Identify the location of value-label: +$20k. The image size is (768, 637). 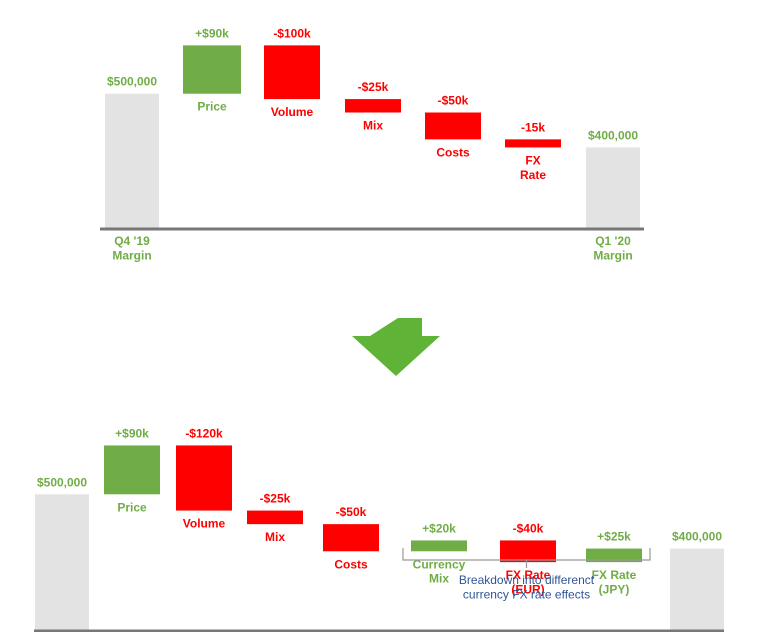
(439, 528).